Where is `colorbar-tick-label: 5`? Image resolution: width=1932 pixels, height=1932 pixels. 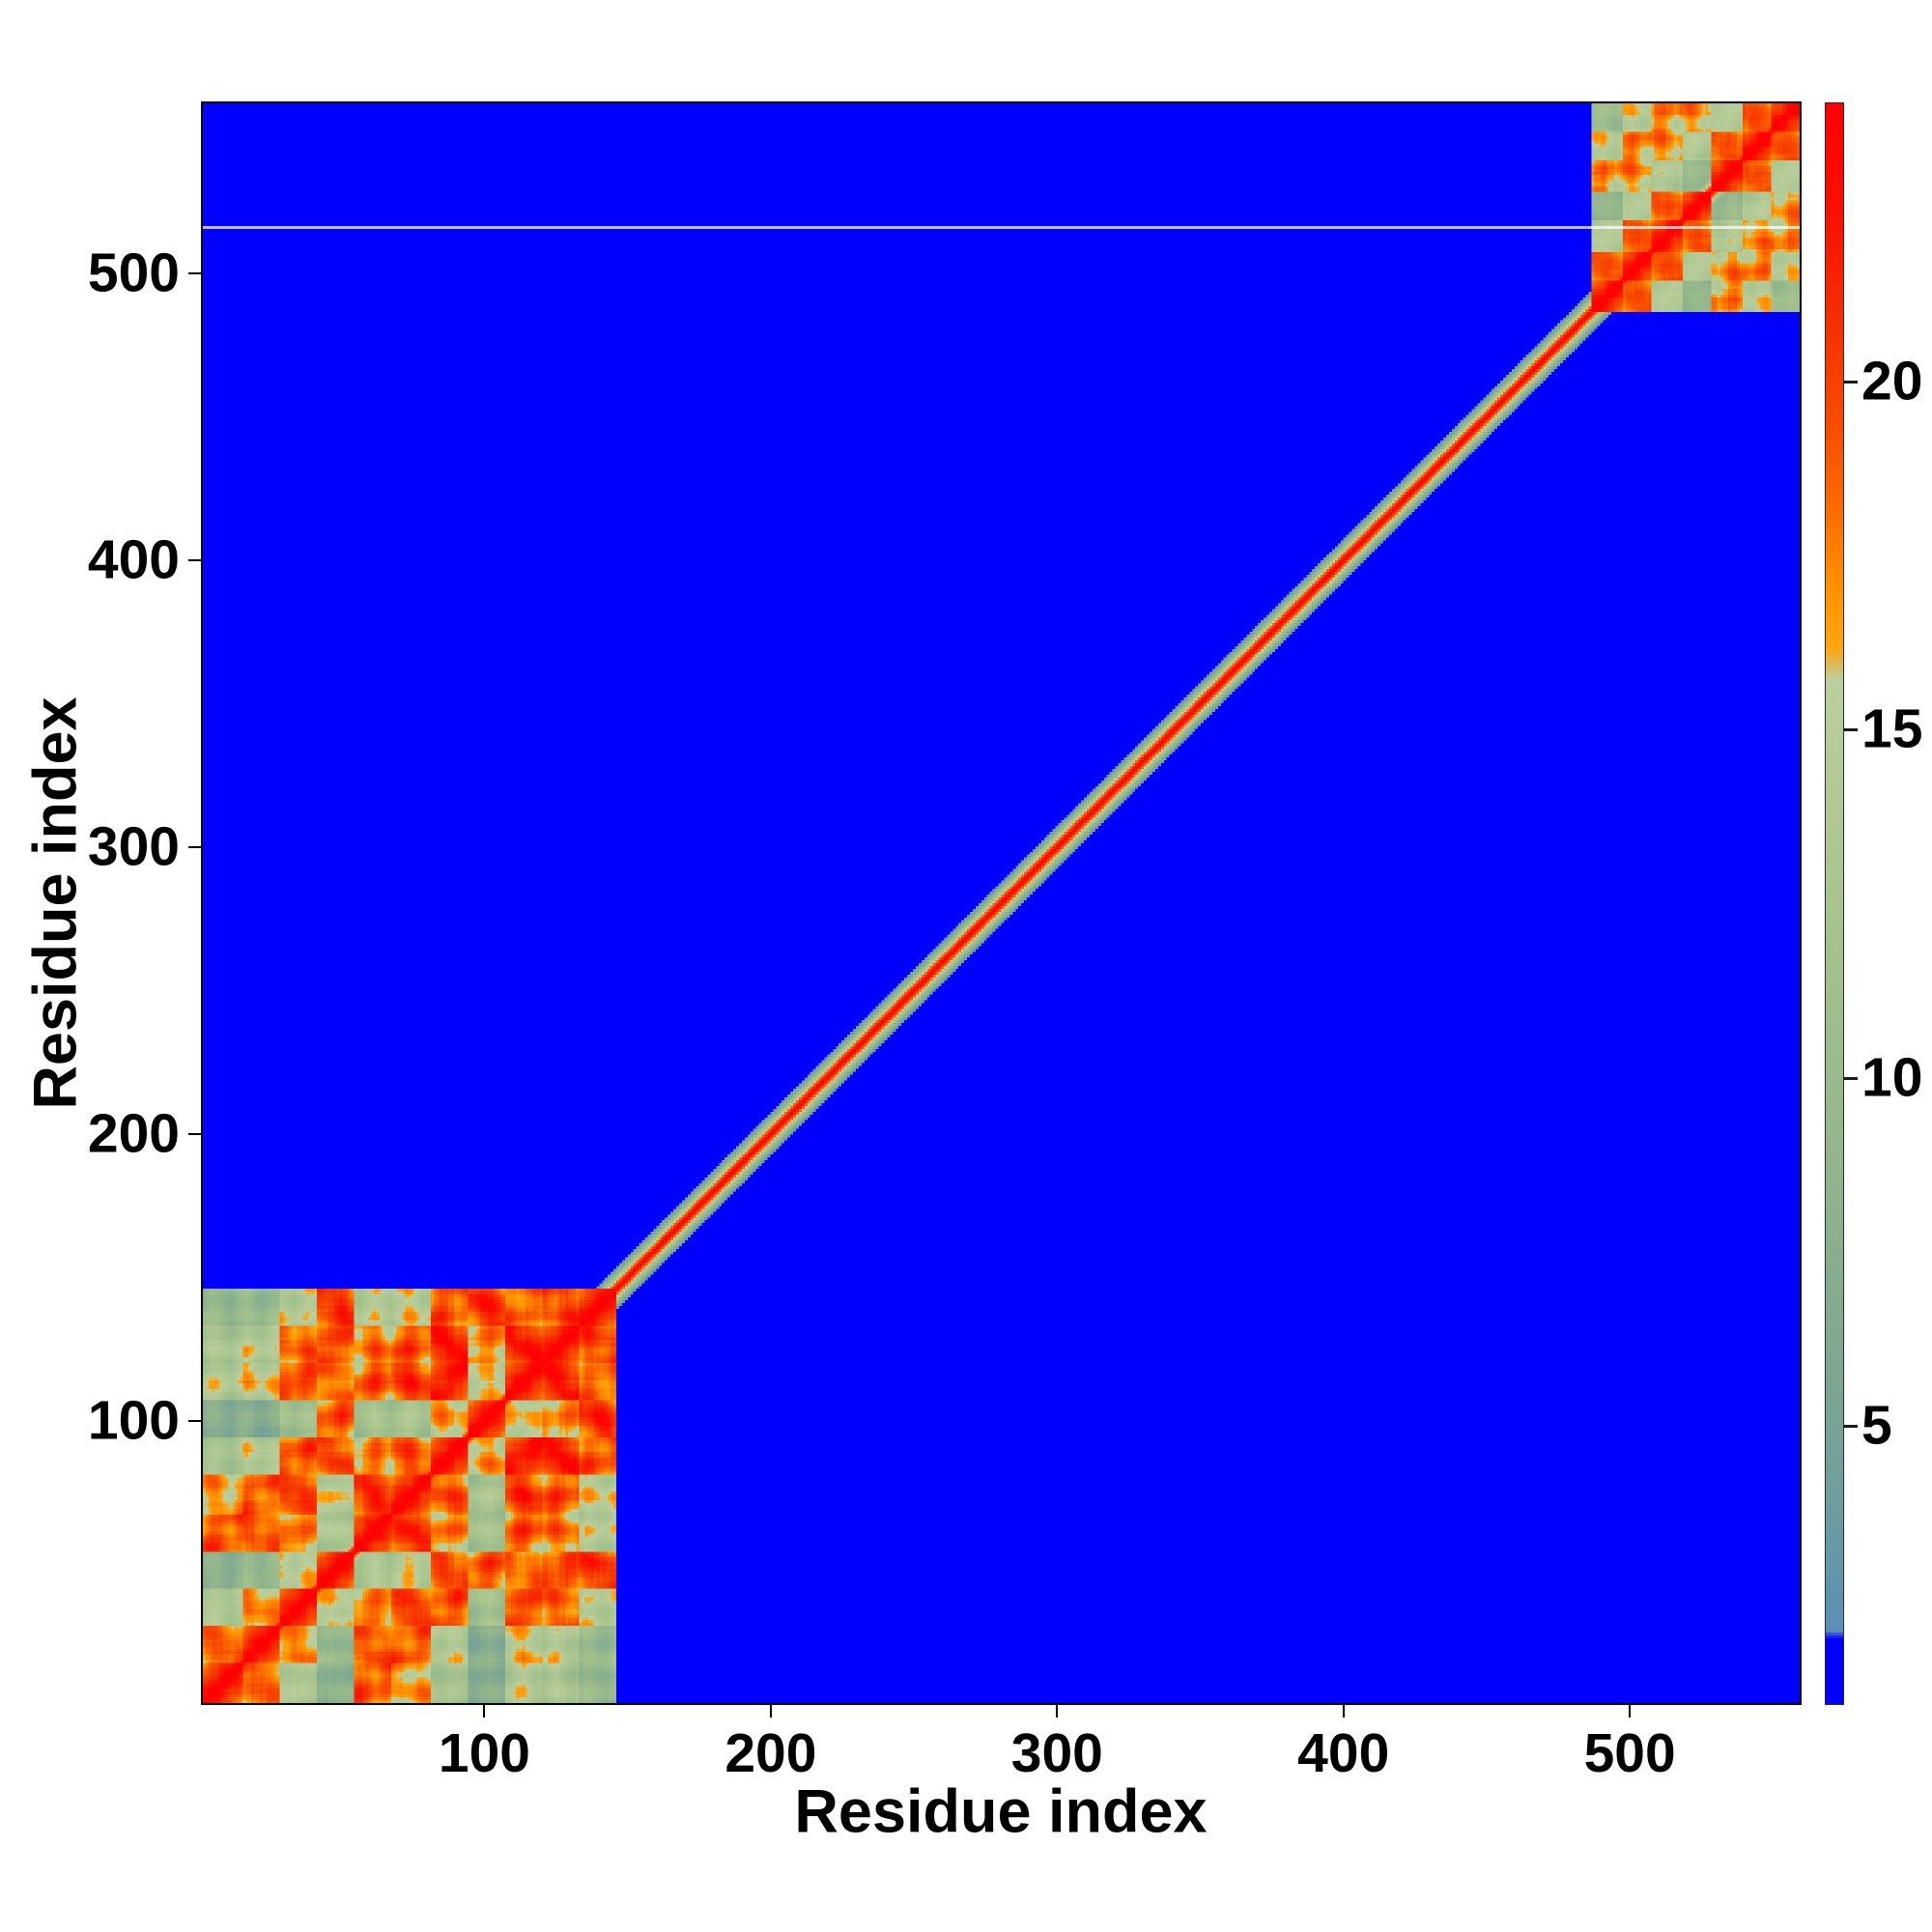
colorbar-tick-label: 5 is located at coordinates (1876, 1425).